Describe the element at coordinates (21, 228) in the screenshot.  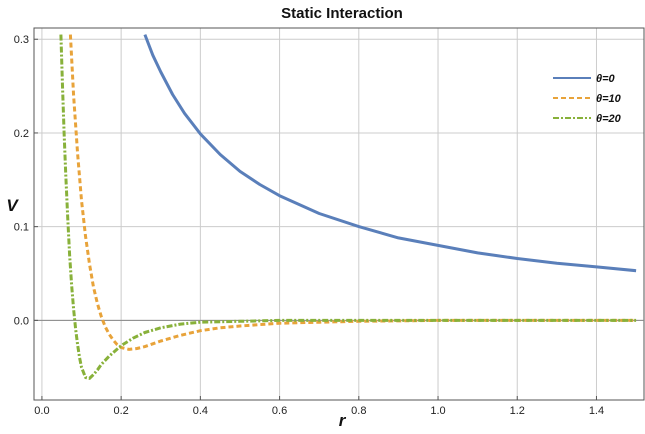
I see `y-tick-label: 0.1` at that location.